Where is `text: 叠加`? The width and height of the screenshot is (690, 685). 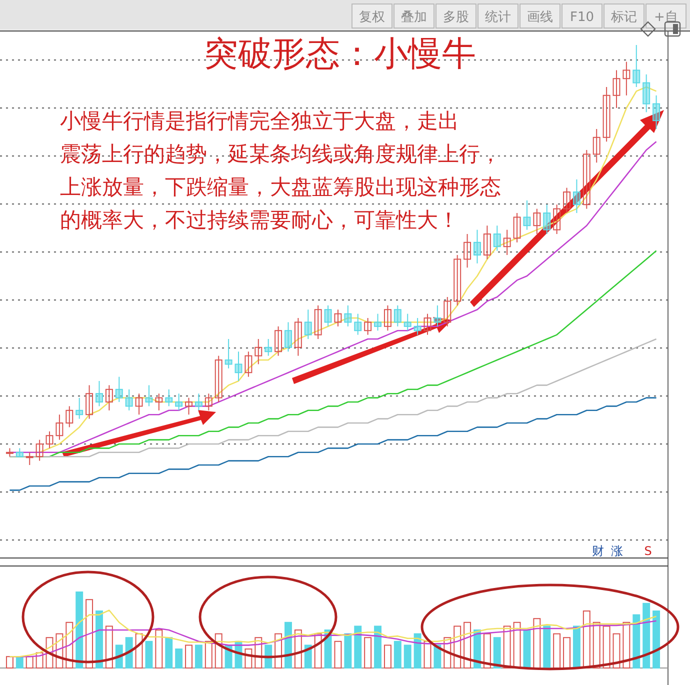
text: 叠加 is located at coordinates (414, 17).